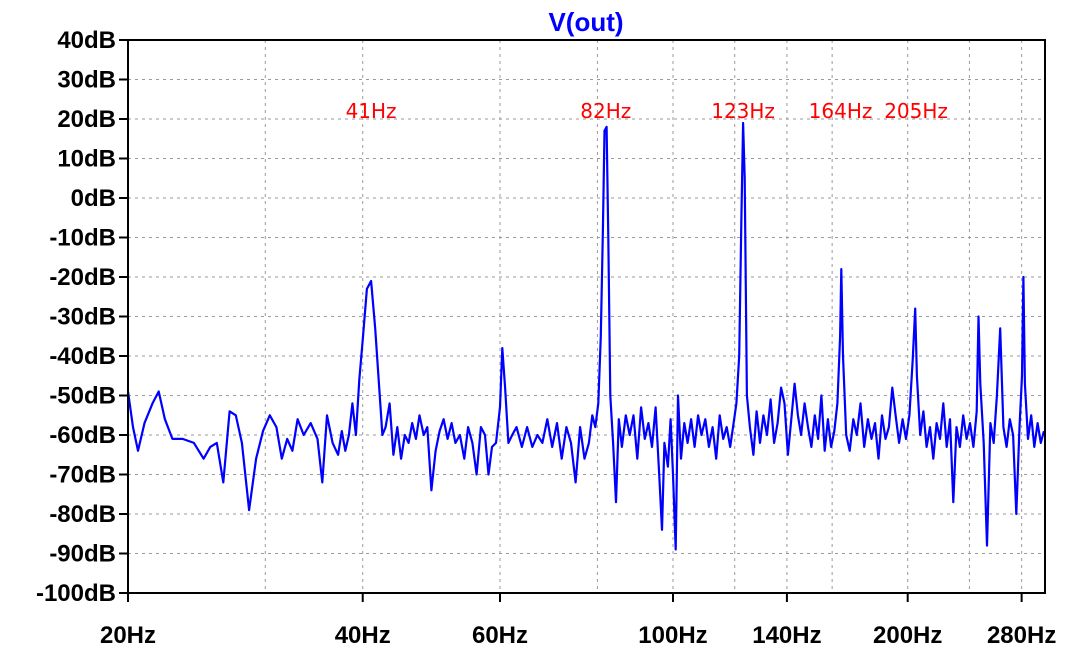 This screenshot has width=1075, height=652. Describe the element at coordinates (786, 635) in the screenshot. I see `x-tick-label: 140Hz` at that location.